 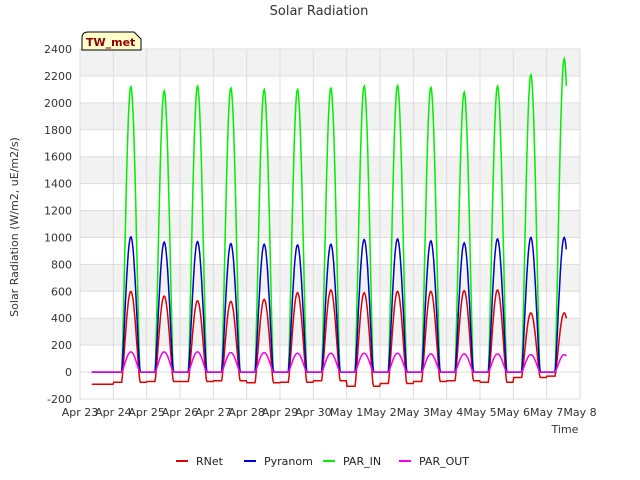 What do you see at coordinates (446, 412) in the screenshot?
I see `x-tick-label: May 4` at bounding box center [446, 412].